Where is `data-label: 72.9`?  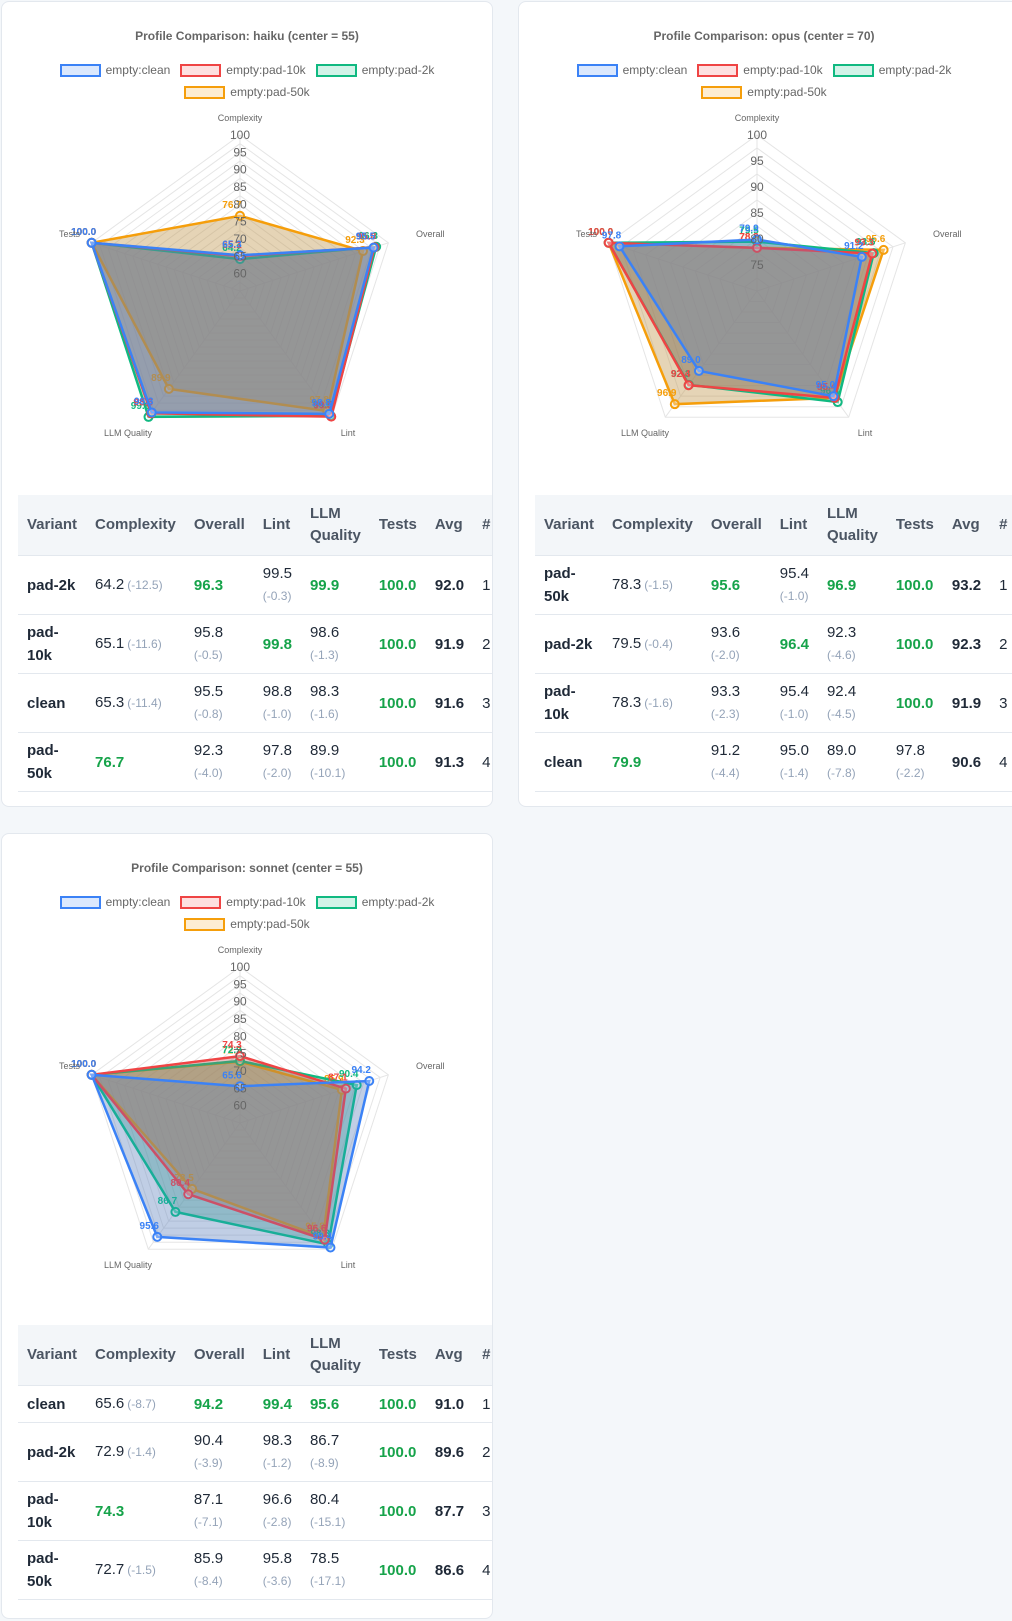 data-label: 72.9 is located at coordinates (232, 1050).